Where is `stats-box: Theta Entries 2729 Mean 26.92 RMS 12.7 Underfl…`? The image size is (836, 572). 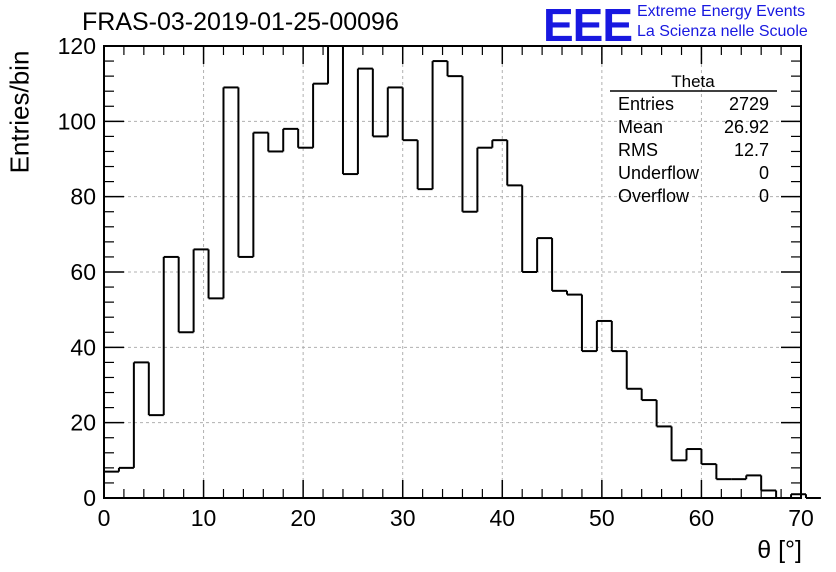
stats-box: Theta Entries 2729 Mean 26.92 RMS 12.7 Underfl… is located at coordinates (693, 139).